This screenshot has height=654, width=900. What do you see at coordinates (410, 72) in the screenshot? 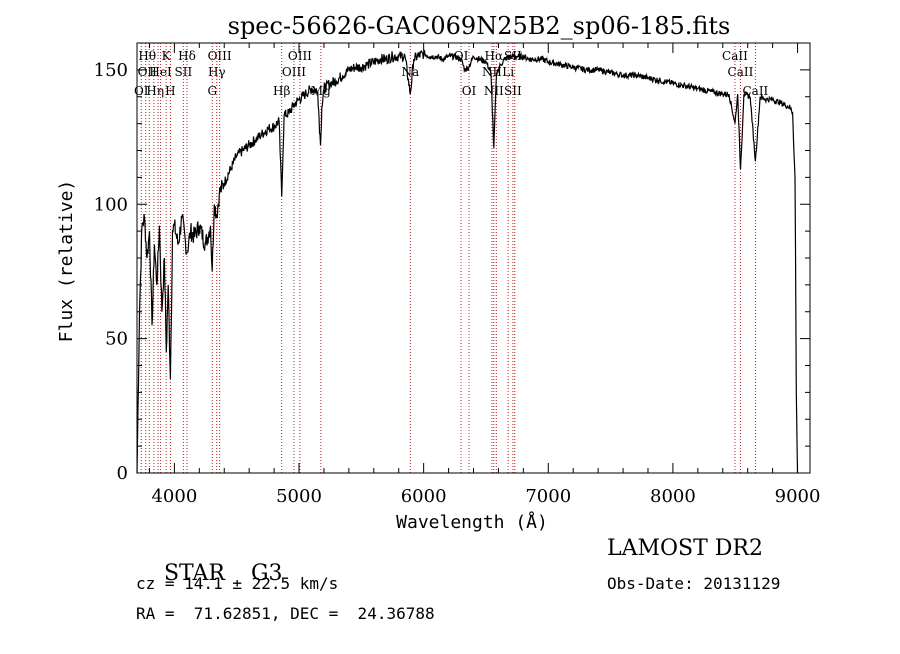
I see `line-label: Na` at bounding box center [410, 72].